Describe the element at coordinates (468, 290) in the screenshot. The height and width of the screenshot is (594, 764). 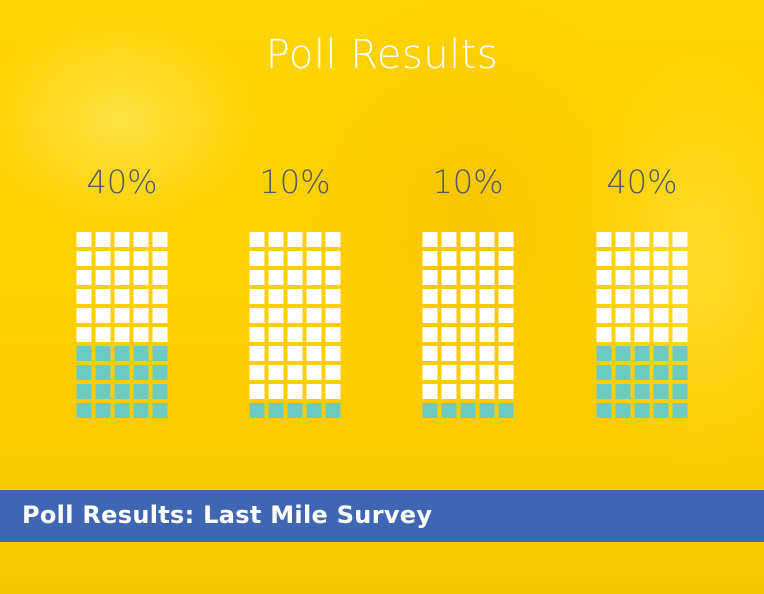
I see `waffle-group-3: 10%` at that location.